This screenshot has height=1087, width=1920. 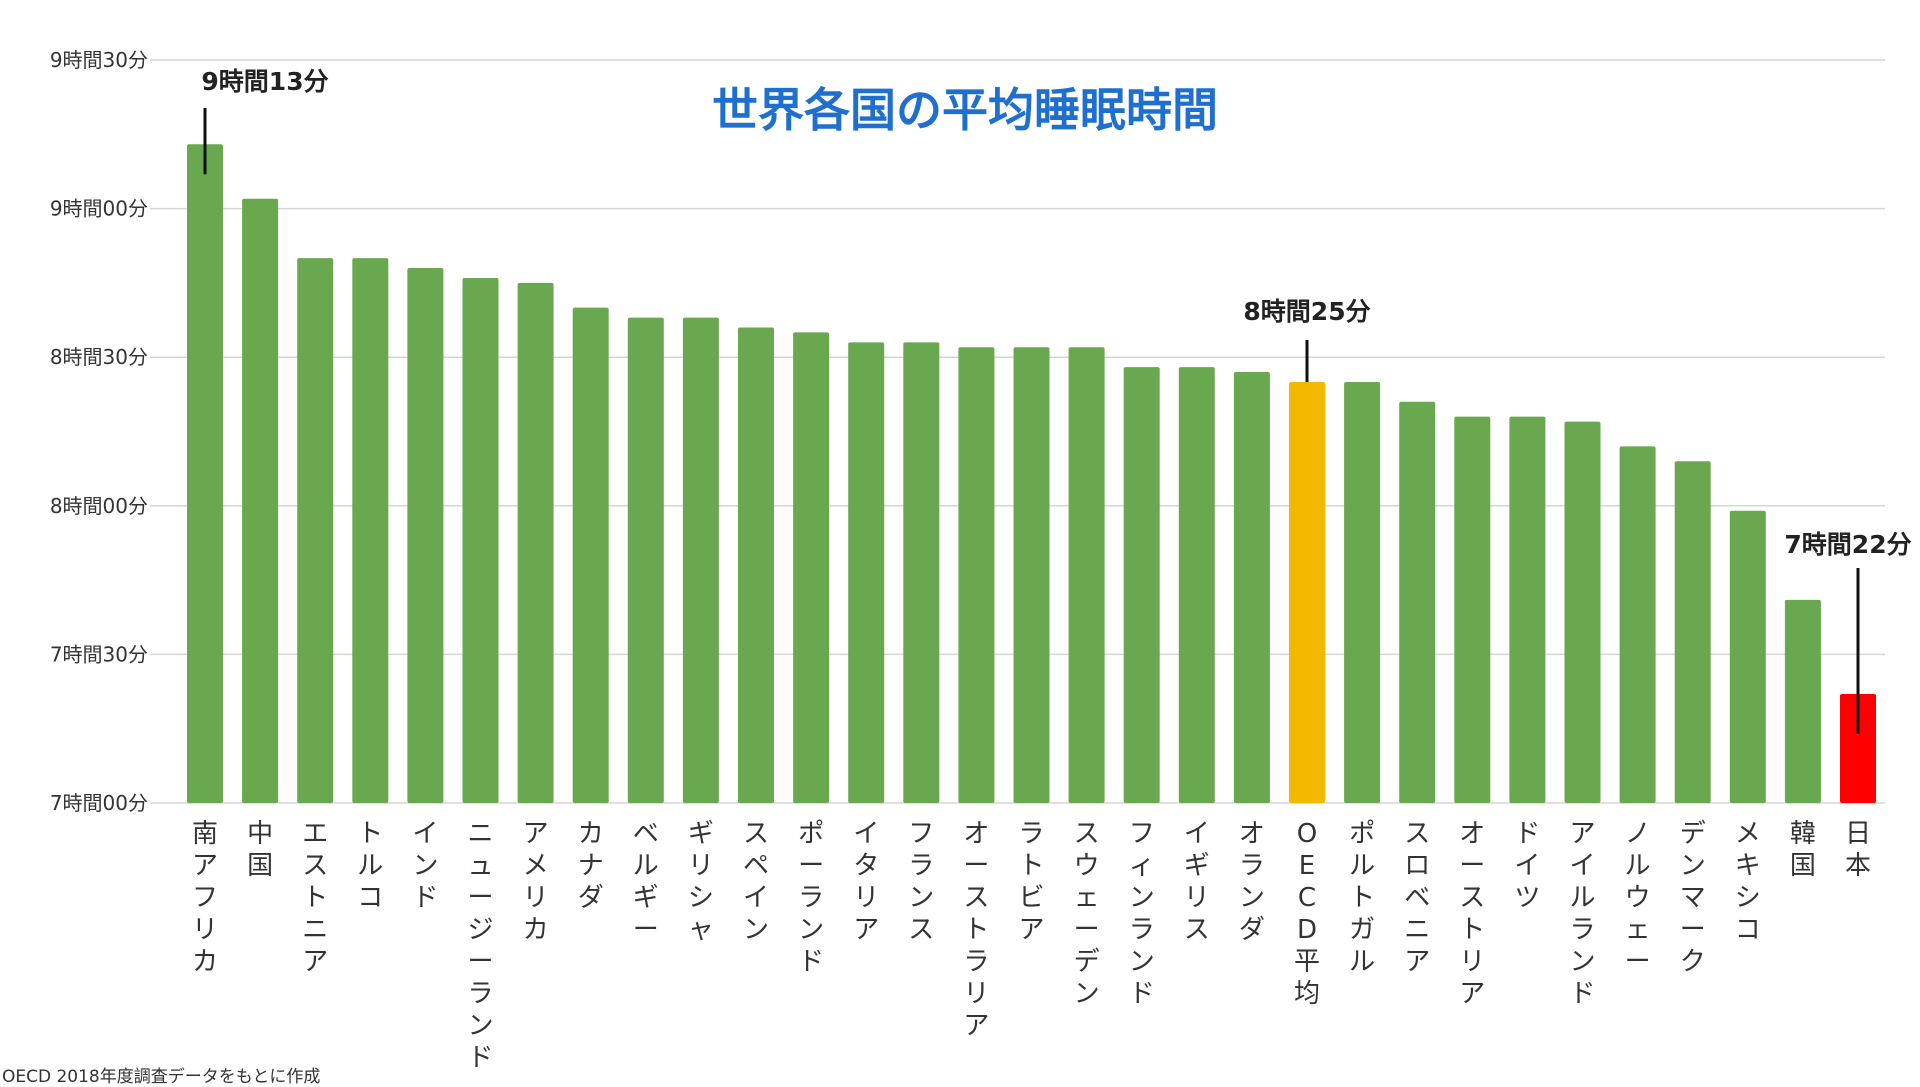 I want to click on x-category-char: 中, so click(x=260, y=834).